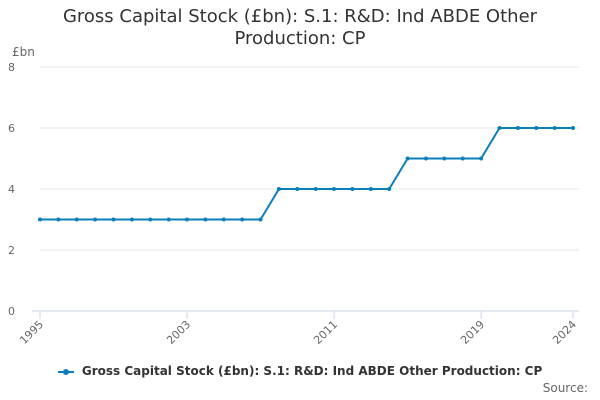 This screenshot has width=600, height=400. What do you see at coordinates (472, 332) in the screenshot?
I see `x-tick-label: 2019` at bounding box center [472, 332].